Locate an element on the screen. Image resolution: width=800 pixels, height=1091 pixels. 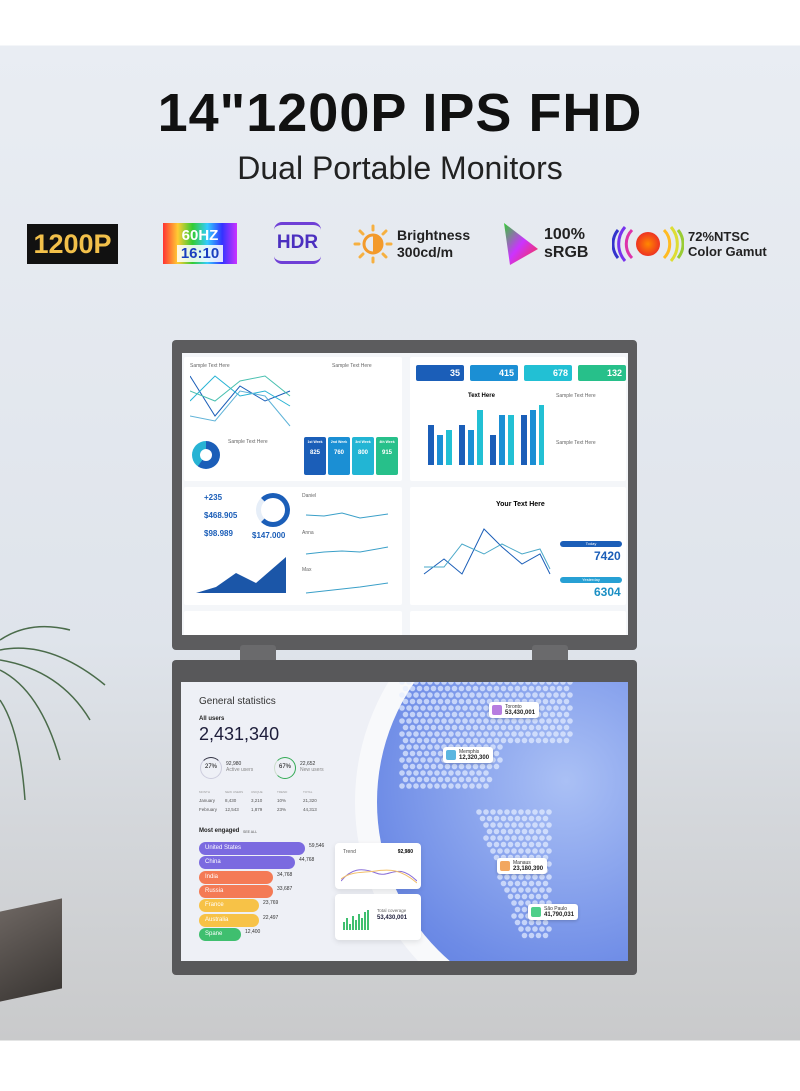
table-cell: 23% is located at coordinates (282, 809).